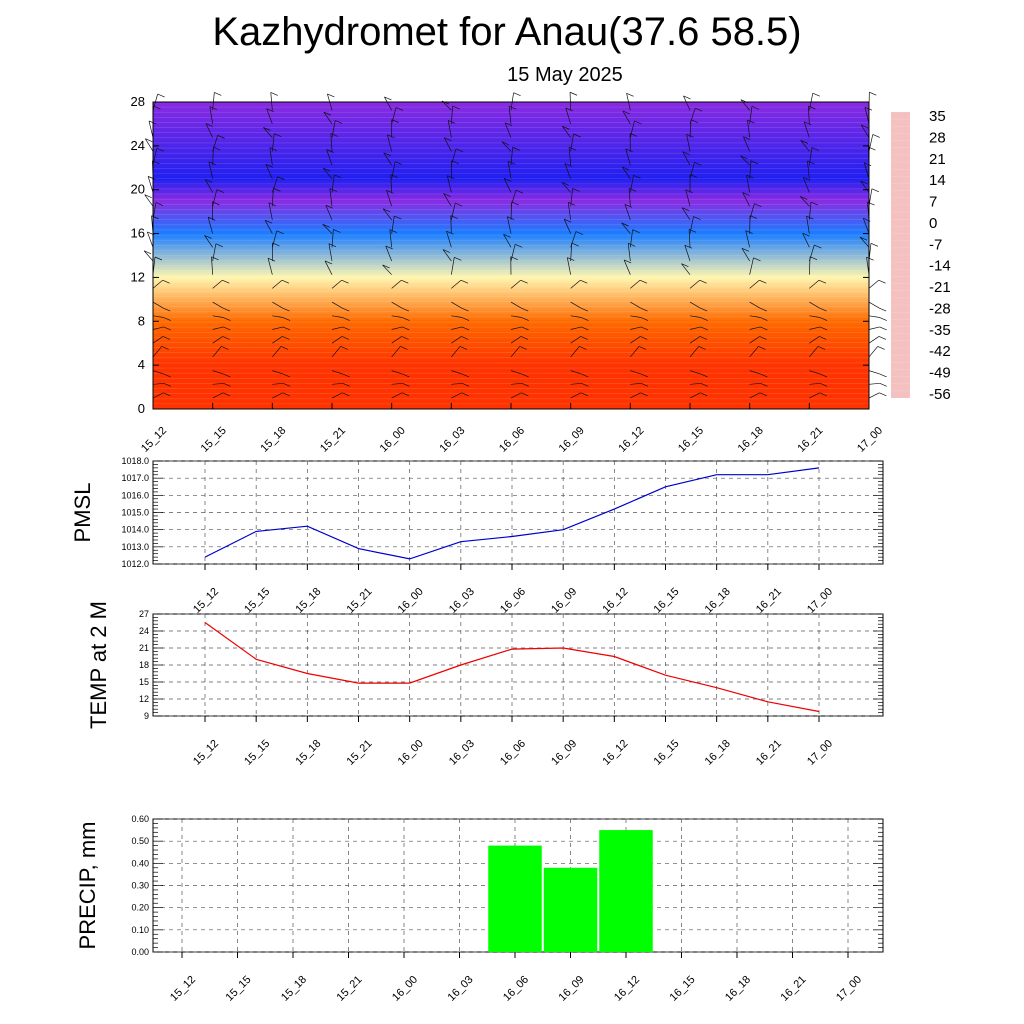  What do you see at coordinates (87, 886) in the screenshot?
I see `panel-y-axis-label: PRECIP, mm` at bounding box center [87, 886].